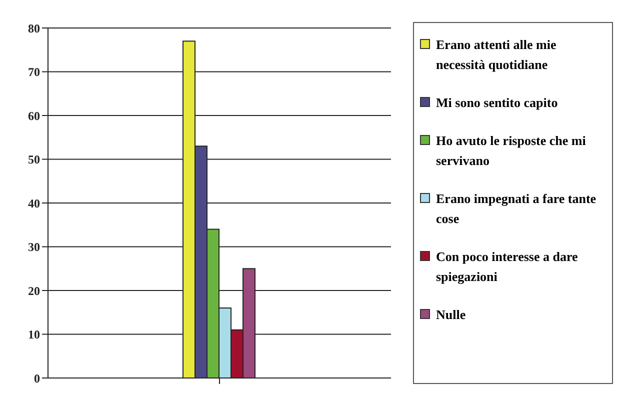 The height and width of the screenshot is (414, 624). What do you see at coordinates (37, 378) in the screenshot?
I see `y-tick-label: 0` at bounding box center [37, 378].